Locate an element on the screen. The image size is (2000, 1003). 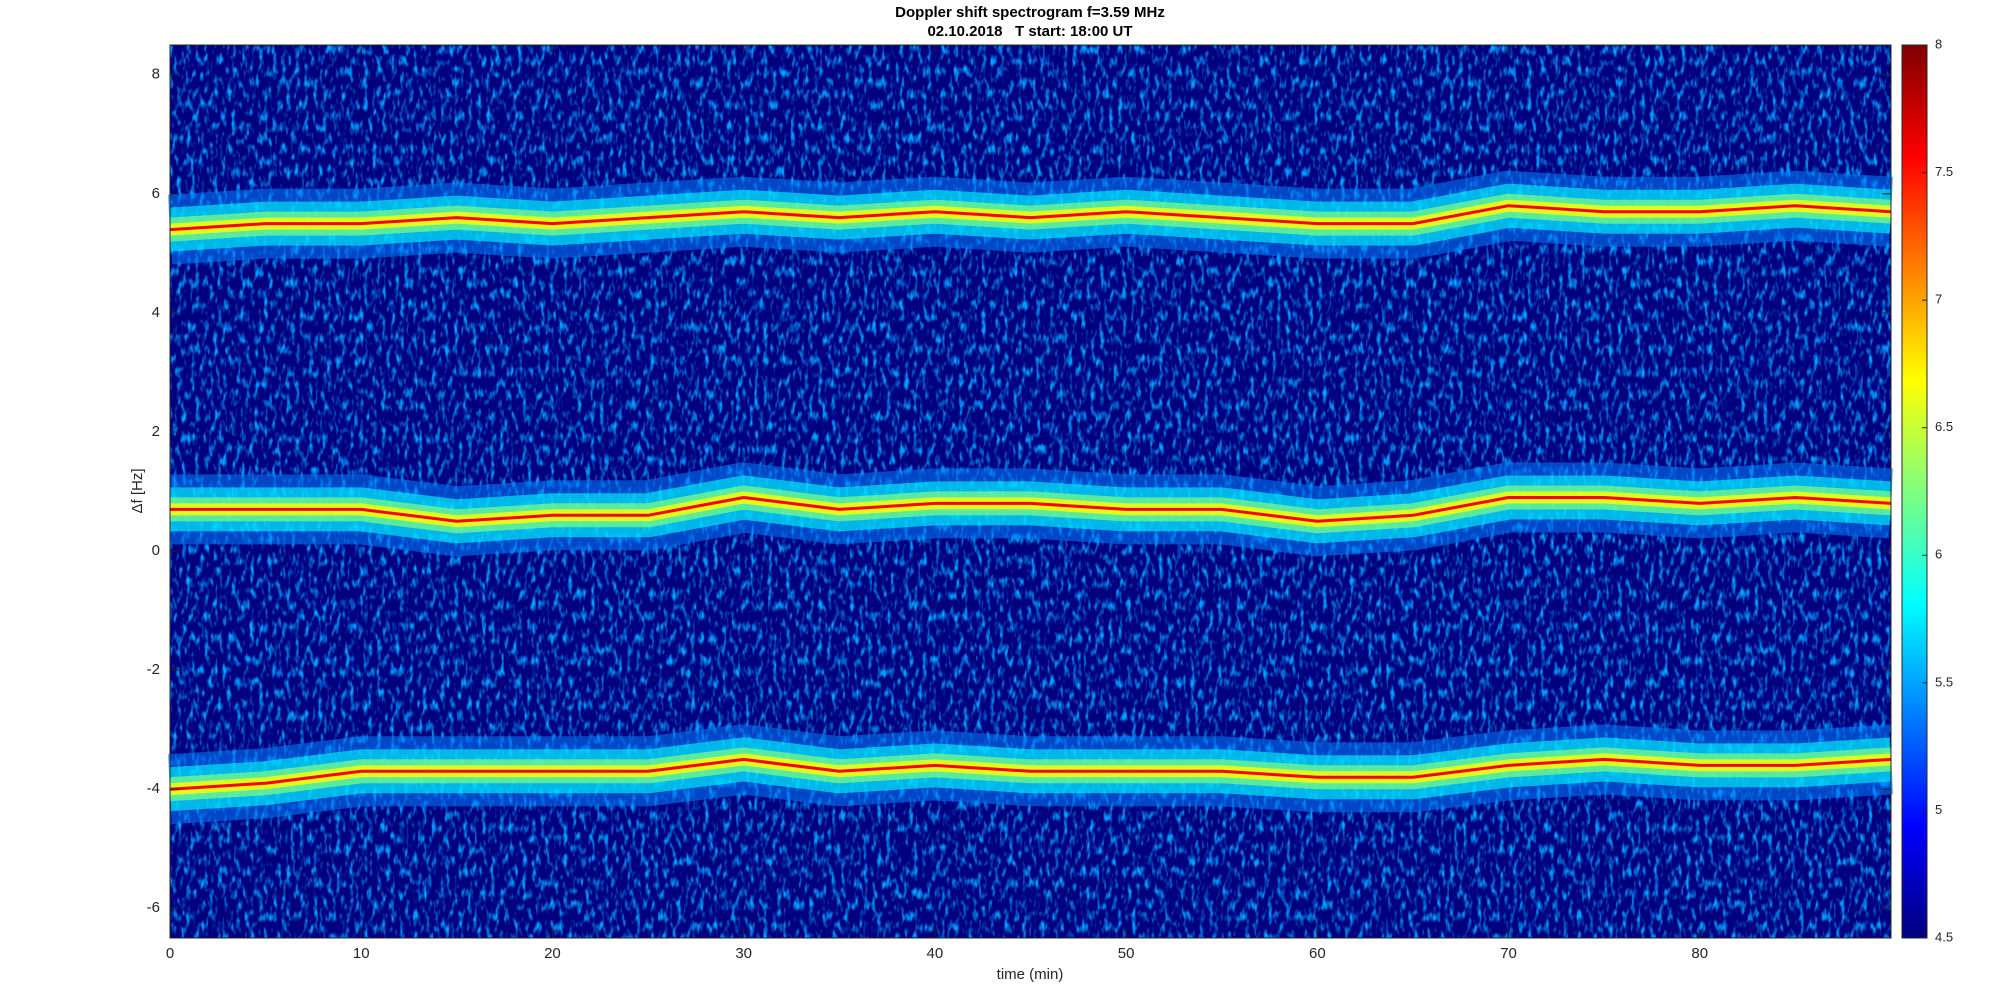
y-tick-label: -6 is located at coordinates (153, 907).